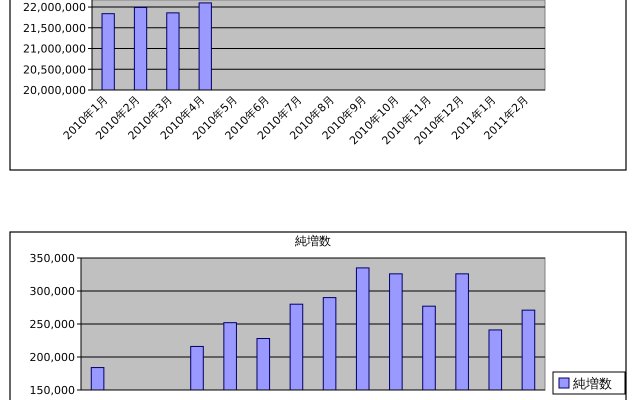 This screenshot has width=640, height=400. What do you see at coordinates (592, 384) in the screenshot?
I see `legend-label: 純増数` at bounding box center [592, 384].